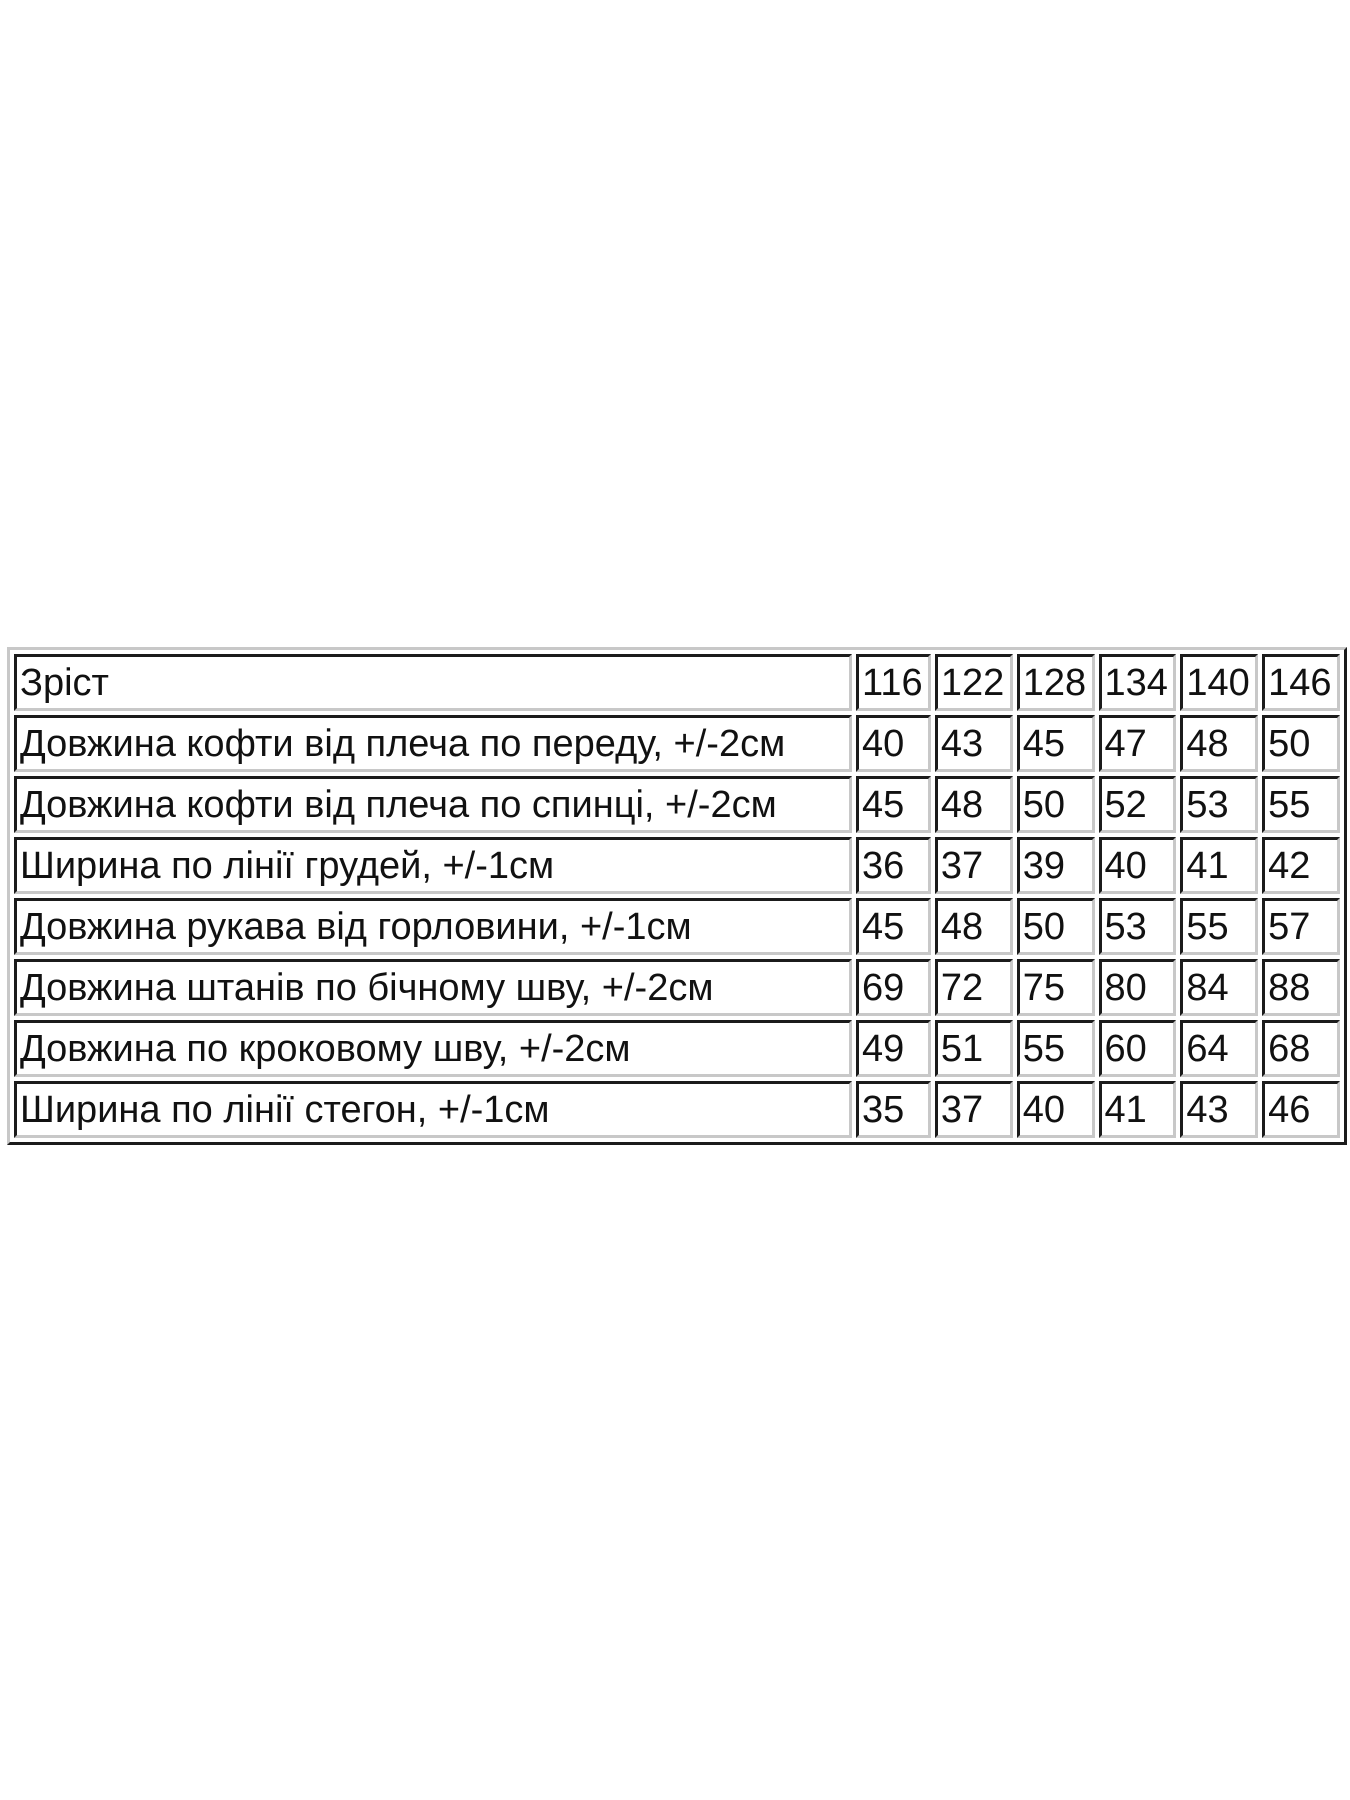  I want to click on row-label: Ширина по лінії стегон, +/-1см, so click(433, 1109).